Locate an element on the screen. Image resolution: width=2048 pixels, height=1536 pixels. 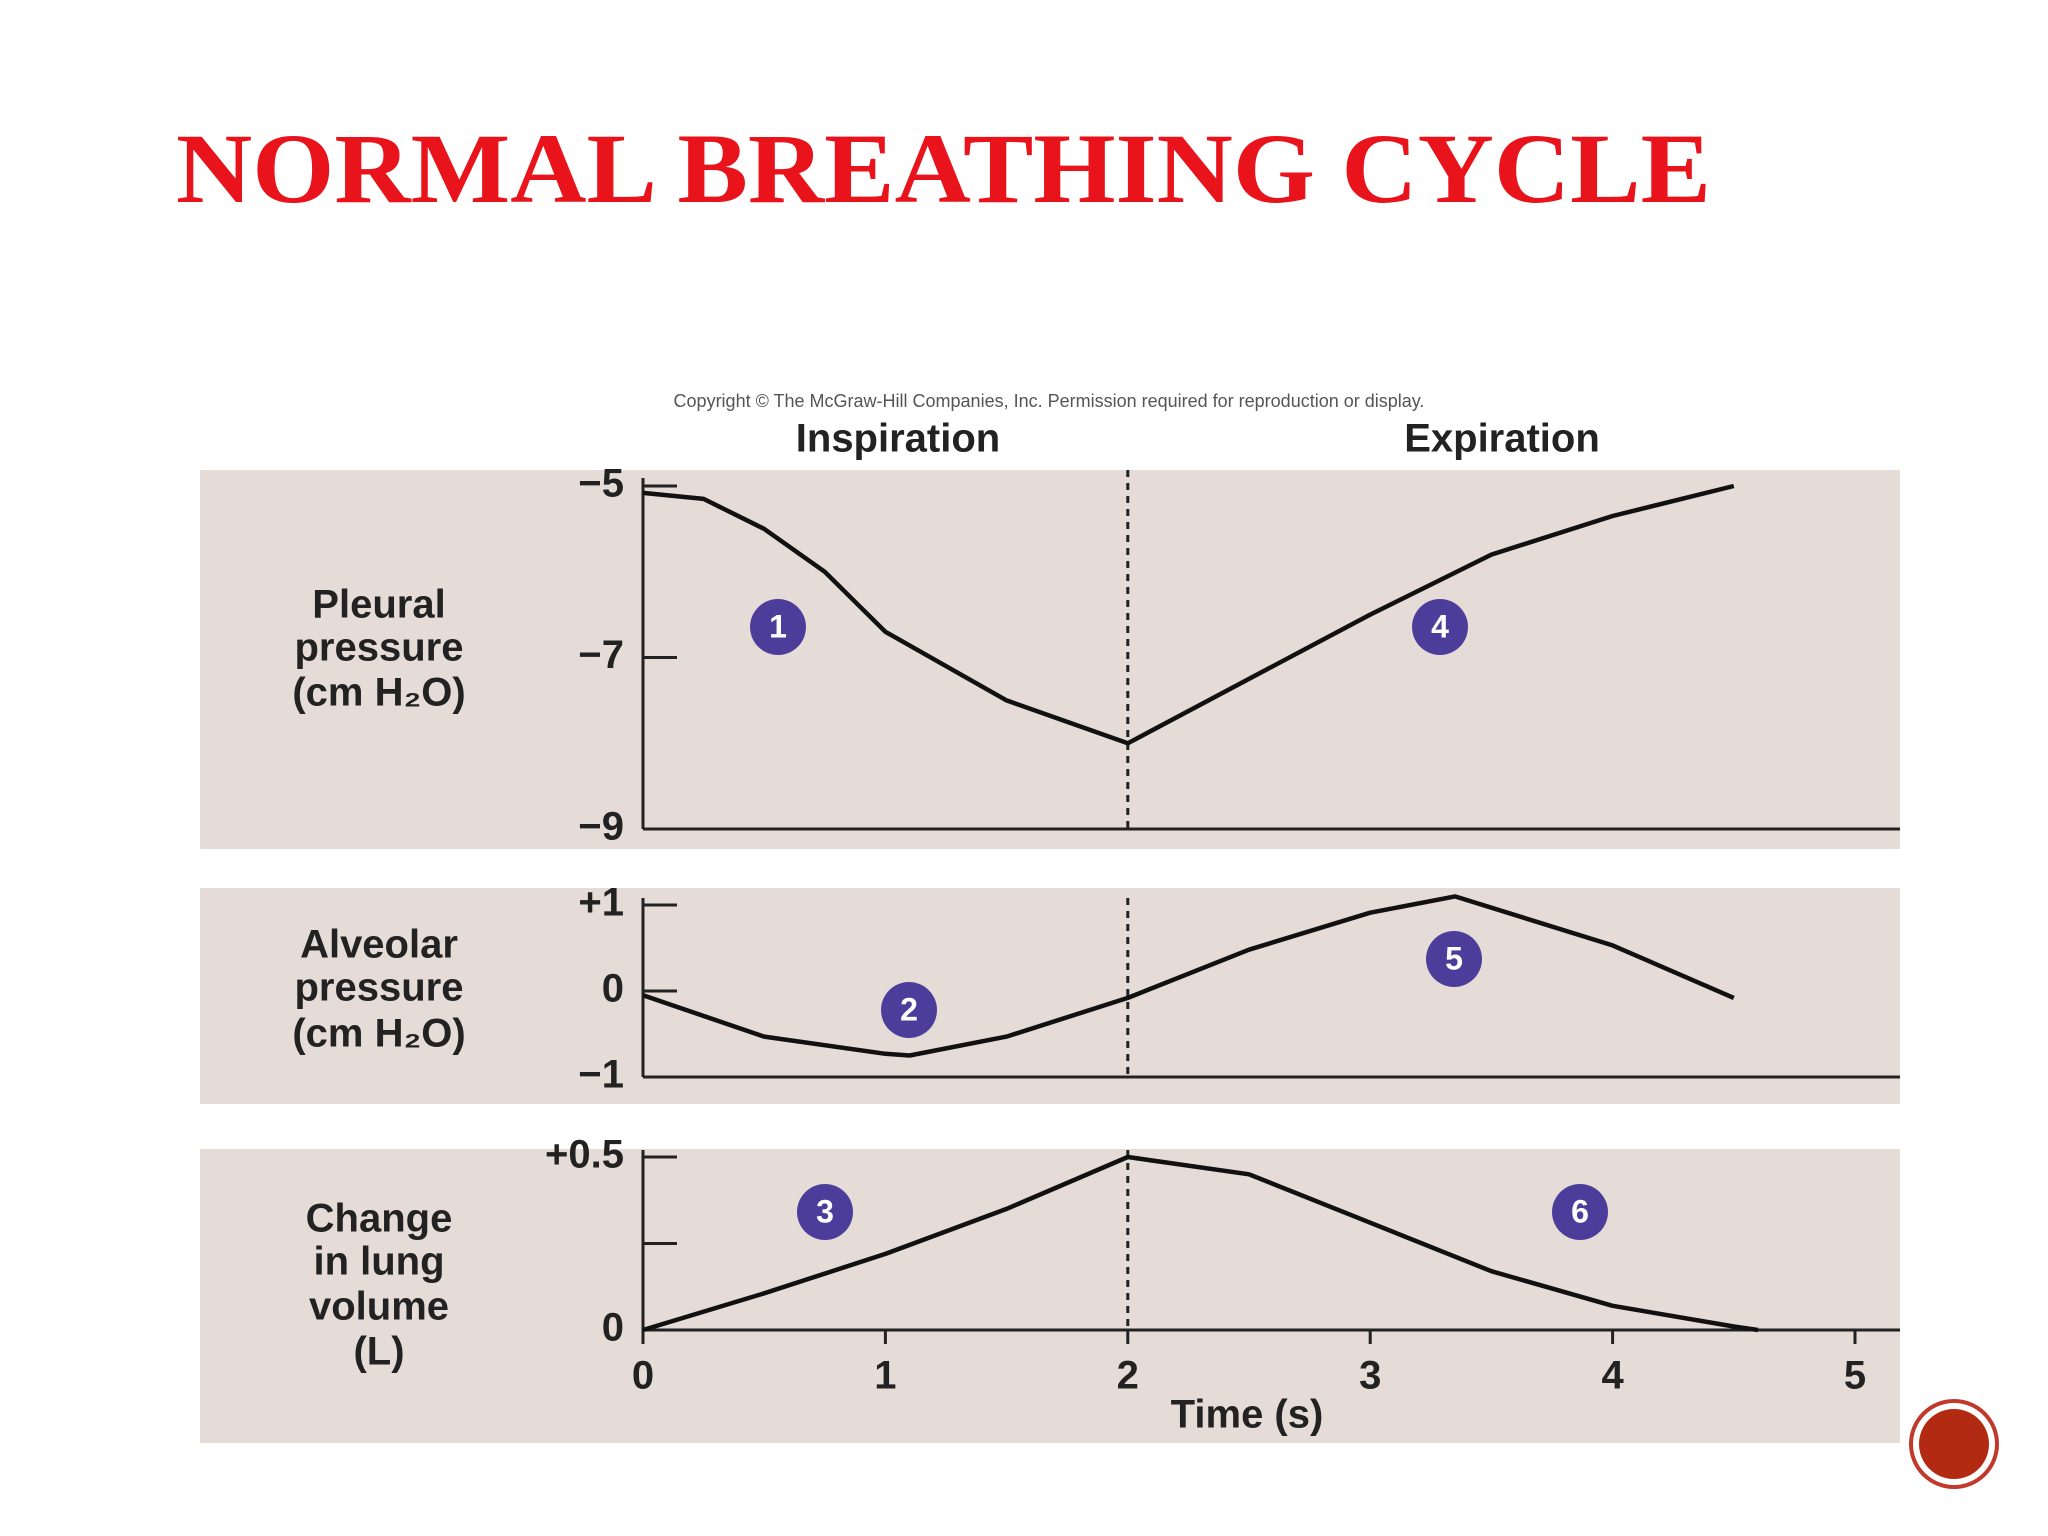
step-badge-label: 5 is located at coordinates (1454, 958).